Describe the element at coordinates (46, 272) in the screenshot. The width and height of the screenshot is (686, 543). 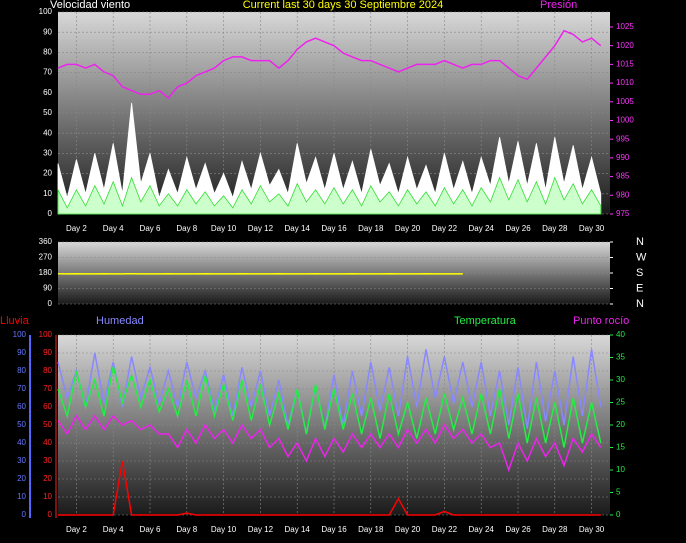
I see `y-tick-label: 180` at that location.